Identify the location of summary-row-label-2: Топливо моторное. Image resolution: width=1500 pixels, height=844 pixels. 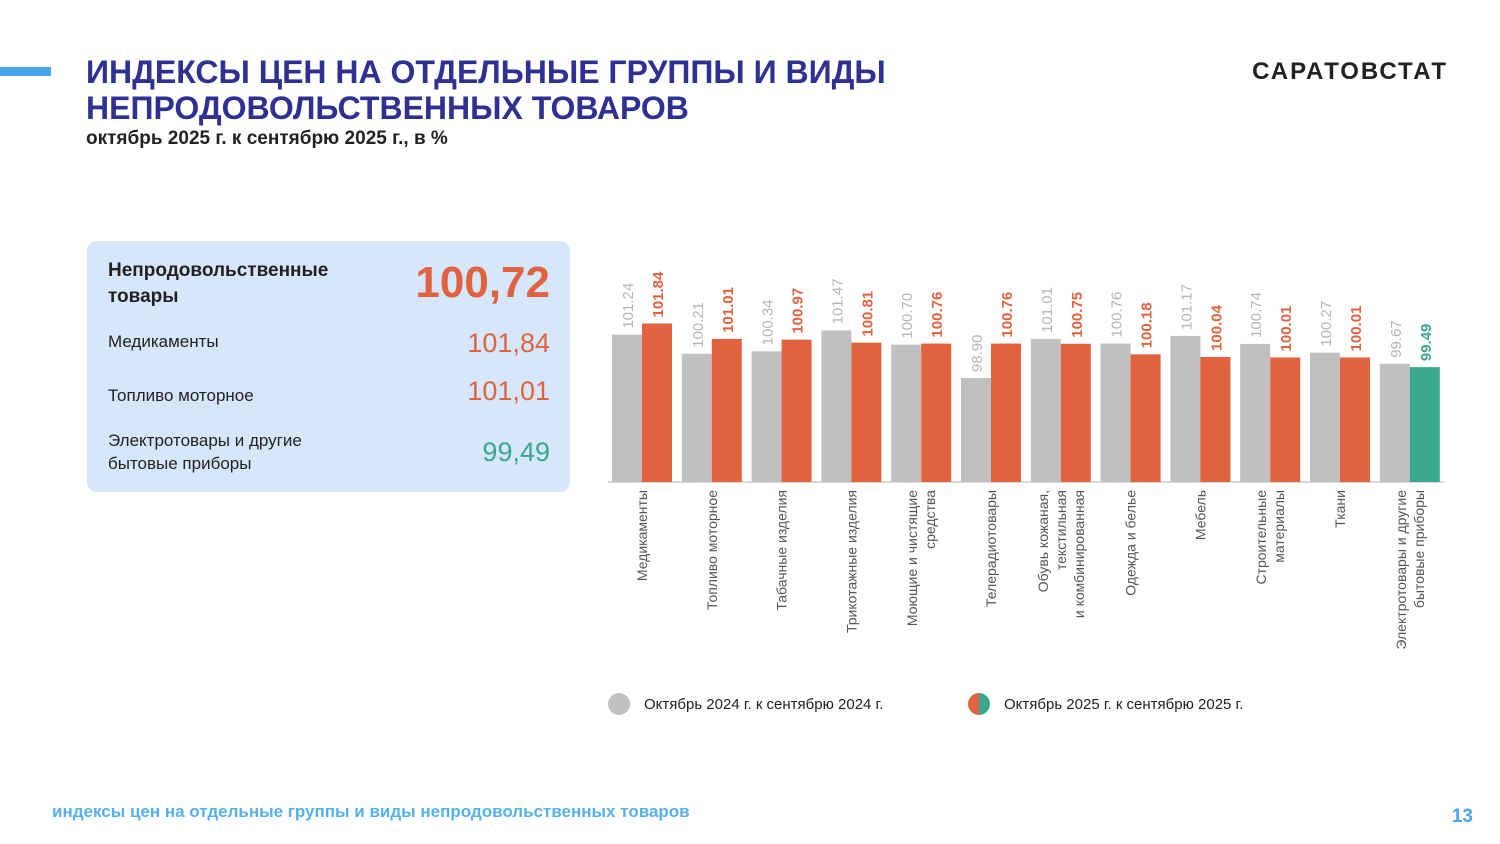
(248, 395).